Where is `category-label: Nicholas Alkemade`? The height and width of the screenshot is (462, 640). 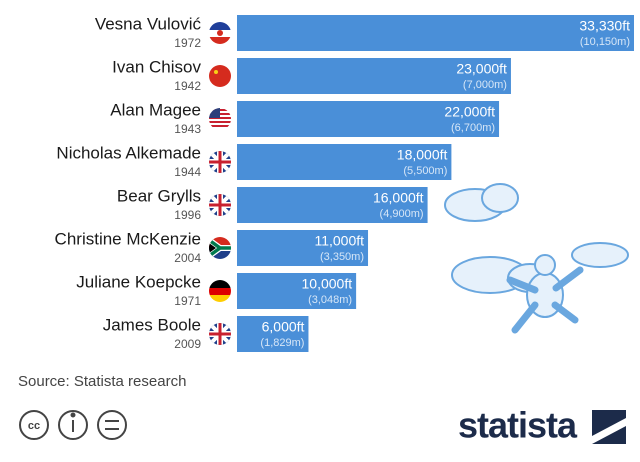 category-label: Nicholas Alkemade is located at coordinates (128, 152).